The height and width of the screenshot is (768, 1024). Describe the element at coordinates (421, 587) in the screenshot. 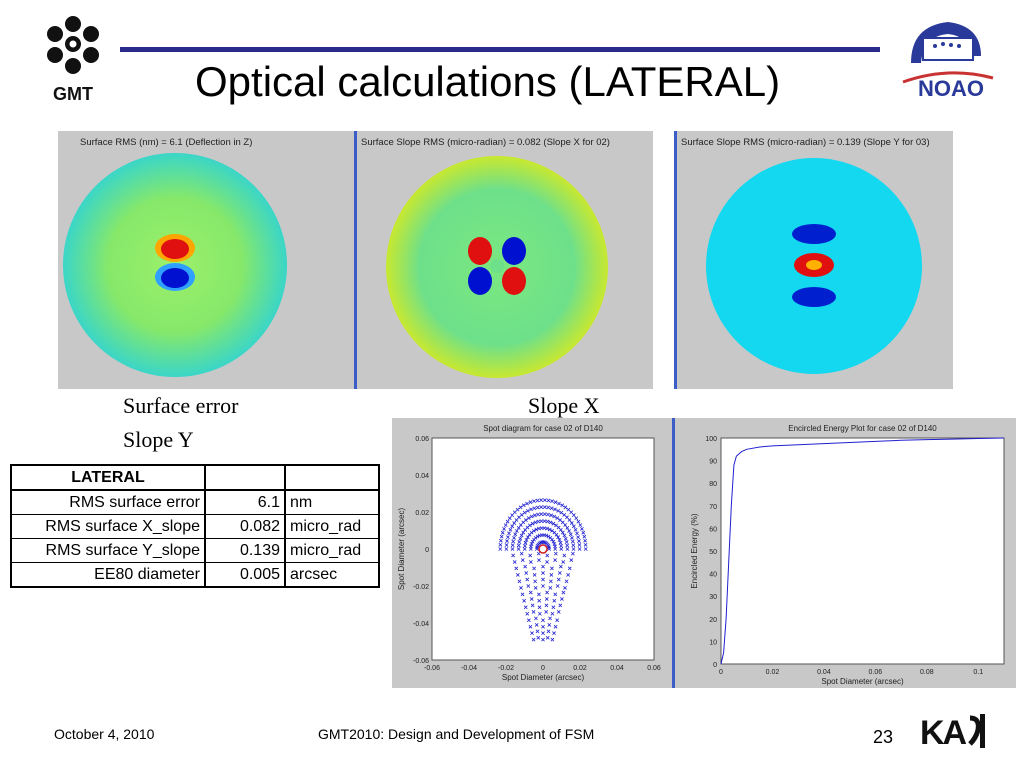

I see `y-tick-label: -0.02` at that location.